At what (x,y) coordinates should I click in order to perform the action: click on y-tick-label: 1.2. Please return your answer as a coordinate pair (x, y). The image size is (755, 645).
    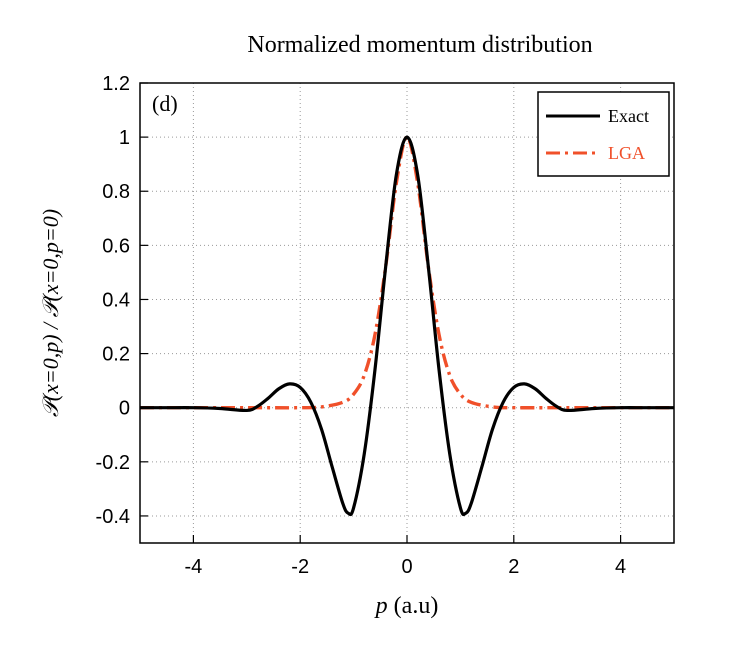
    Looking at the image, I should click on (116, 84).